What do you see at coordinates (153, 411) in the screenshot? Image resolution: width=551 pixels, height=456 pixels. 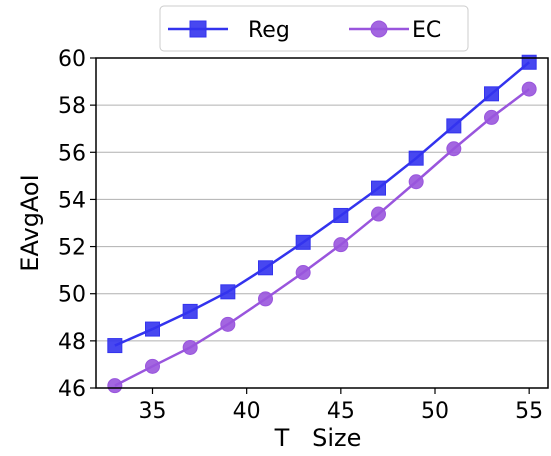 I see `x-tick-label-0: 35` at bounding box center [153, 411].